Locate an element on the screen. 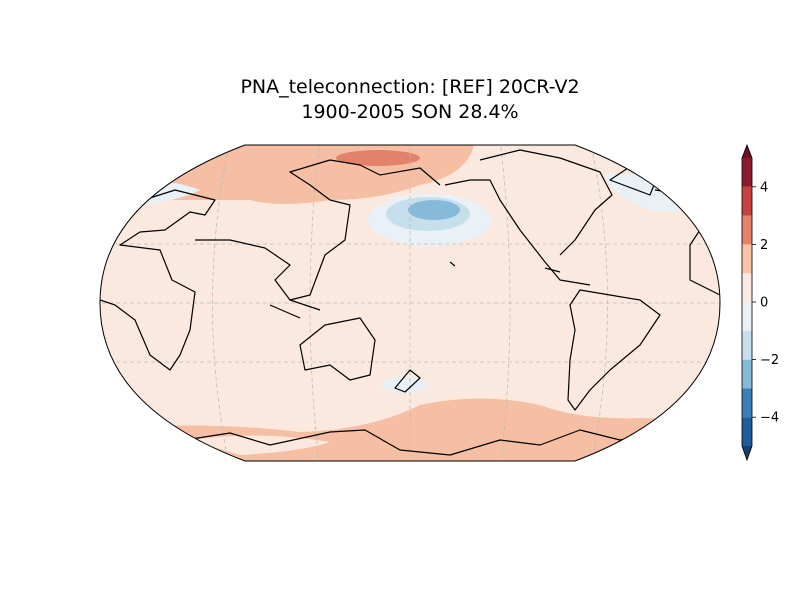 The height and width of the screenshot is (604, 800). anomaly-strong-positive is located at coordinates (378, 158).